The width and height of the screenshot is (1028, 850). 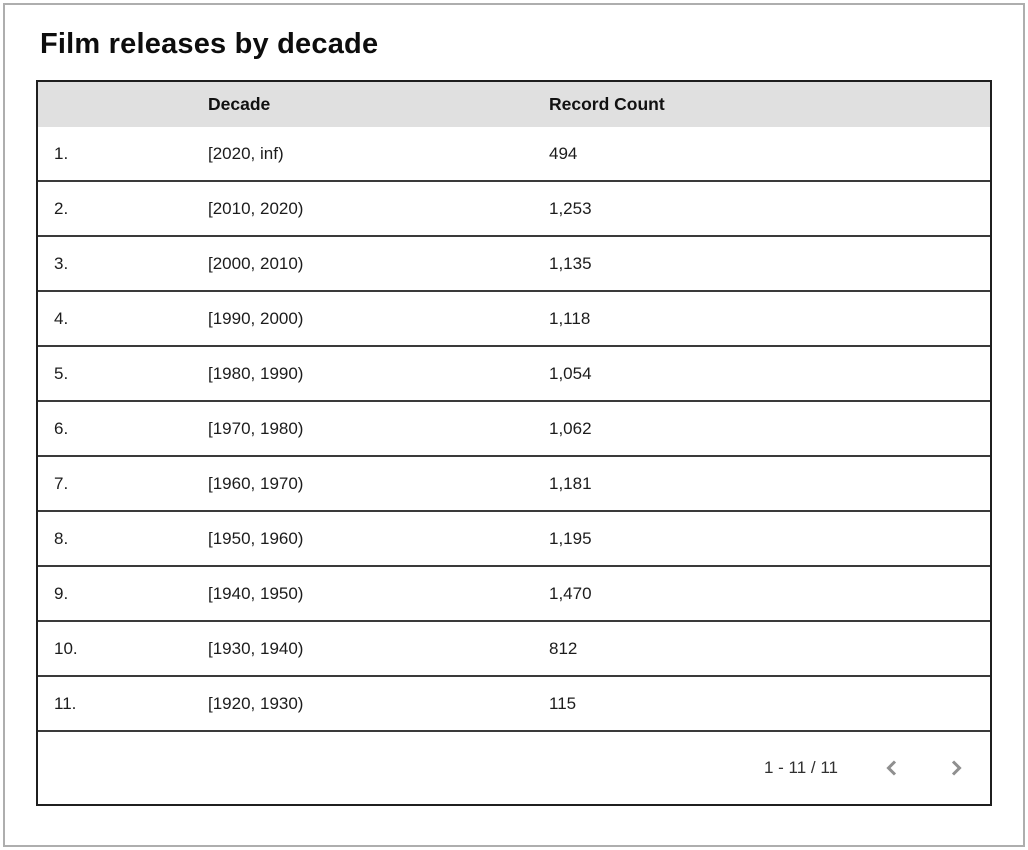 What do you see at coordinates (61, 153) in the screenshot?
I see `row-index: 1.` at bounding box center [61, 153].